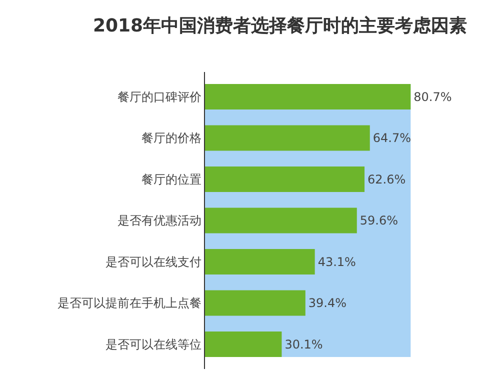 The height and width of the screenshot is (381, 500). What do you see at coordinates (387, 179) in the screenshot?
I see `data-label: 62.6%` at bounding box center [387, 179].